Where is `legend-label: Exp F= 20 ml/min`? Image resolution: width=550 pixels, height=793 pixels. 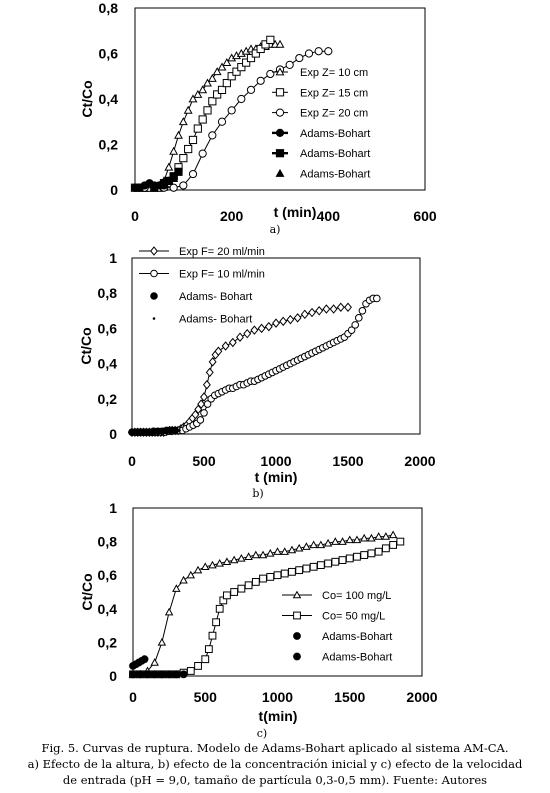 legend-label: Exp F= 20 ml/min is located at coordinates (222, 252).